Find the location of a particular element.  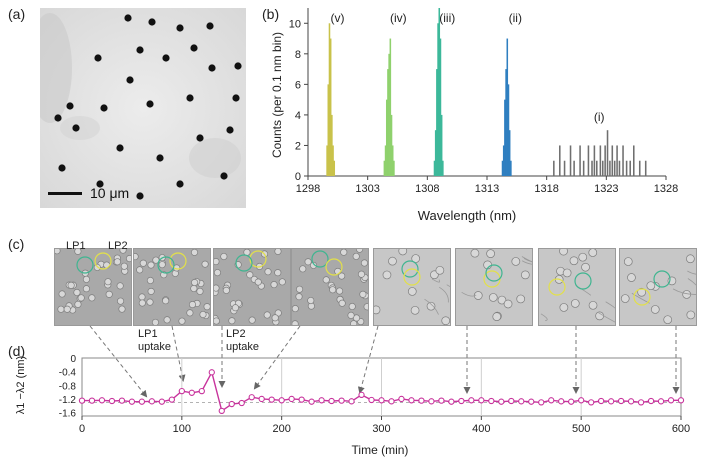

histogram-x-tick-label: 1298 is located at coordinates (308, 189).